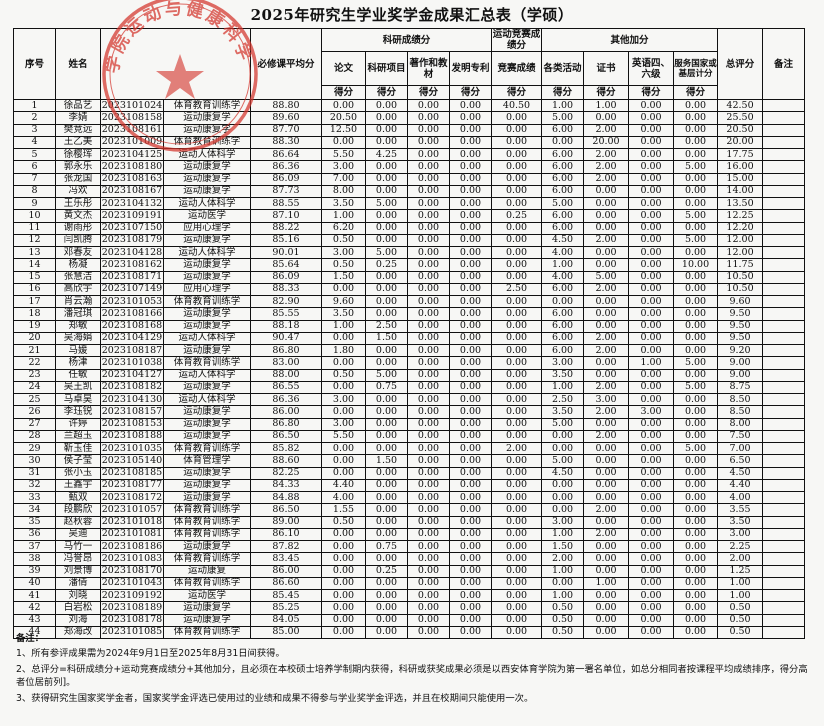 This screenshot has height=726, width=824. I want to click on cell-paper: 1.50, so click(343, 277).